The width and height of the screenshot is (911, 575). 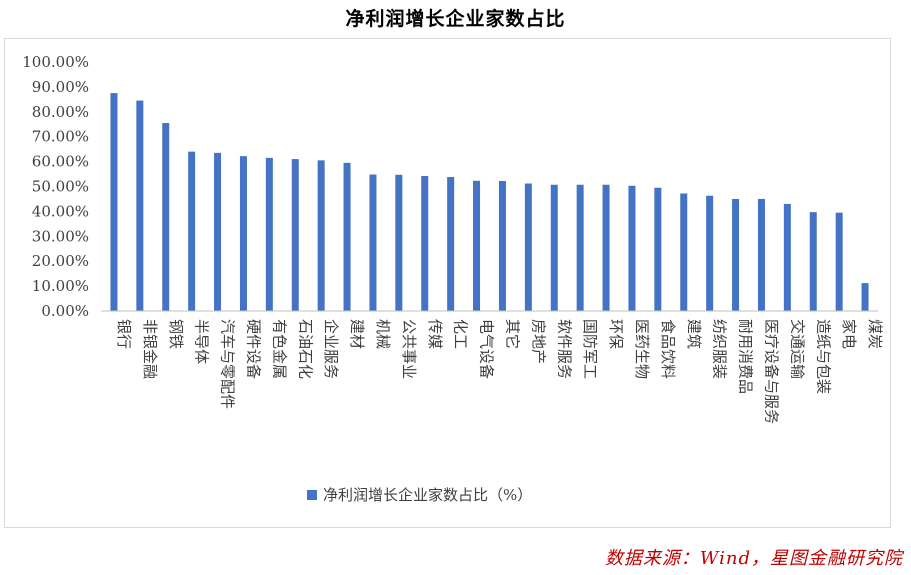 What do you see at coordinates (753, 558) in the screenshot?
I see `source-note: 数据来源：Wind，星图金融研究院` at bounding box center [753, 558].